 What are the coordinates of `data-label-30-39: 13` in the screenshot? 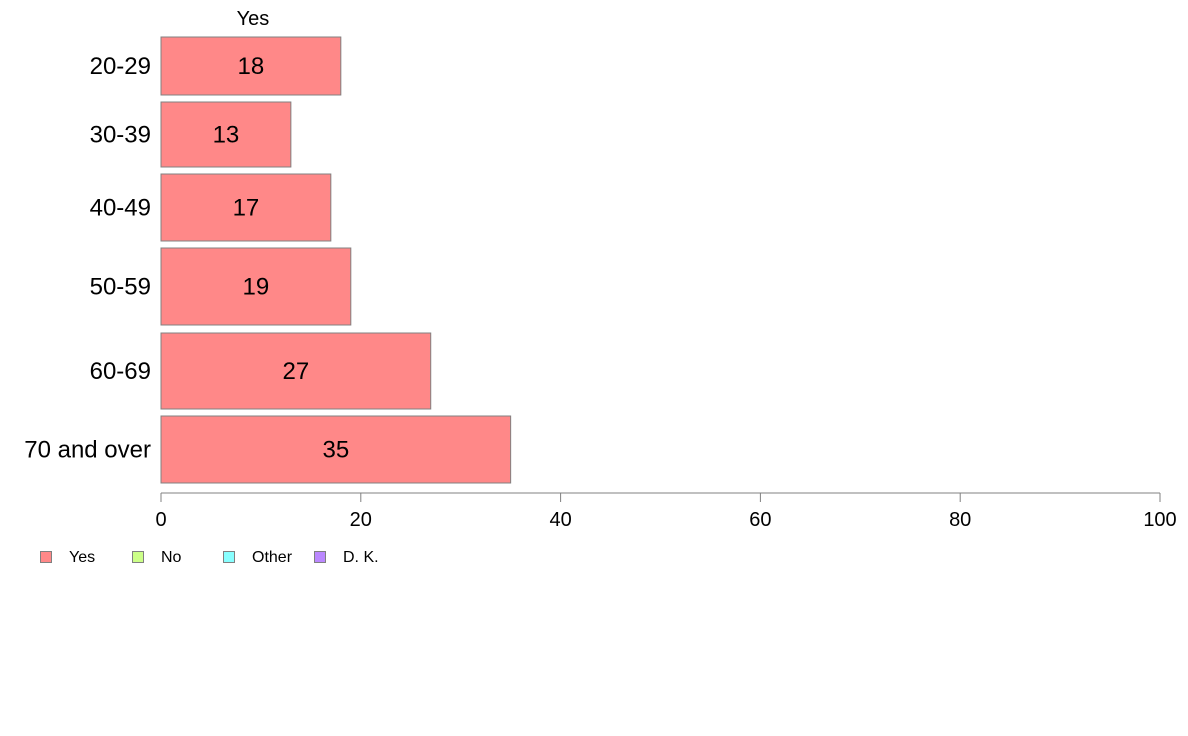 It's located at (226, 135).